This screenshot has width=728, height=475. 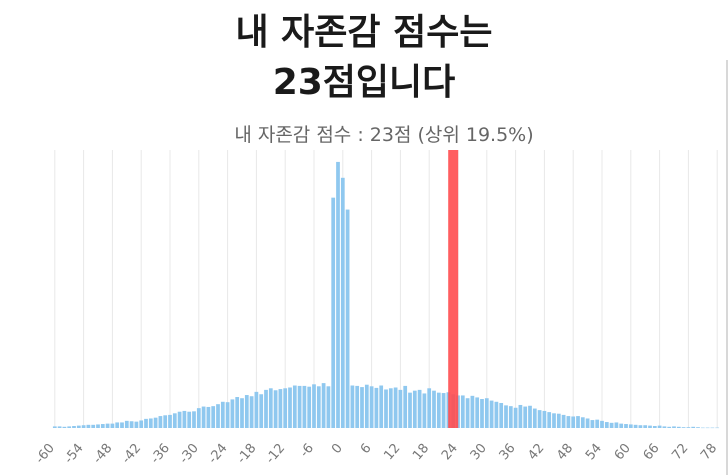 I want to click on result-title-line2: 23점입니다, so click(x=364, y=82).